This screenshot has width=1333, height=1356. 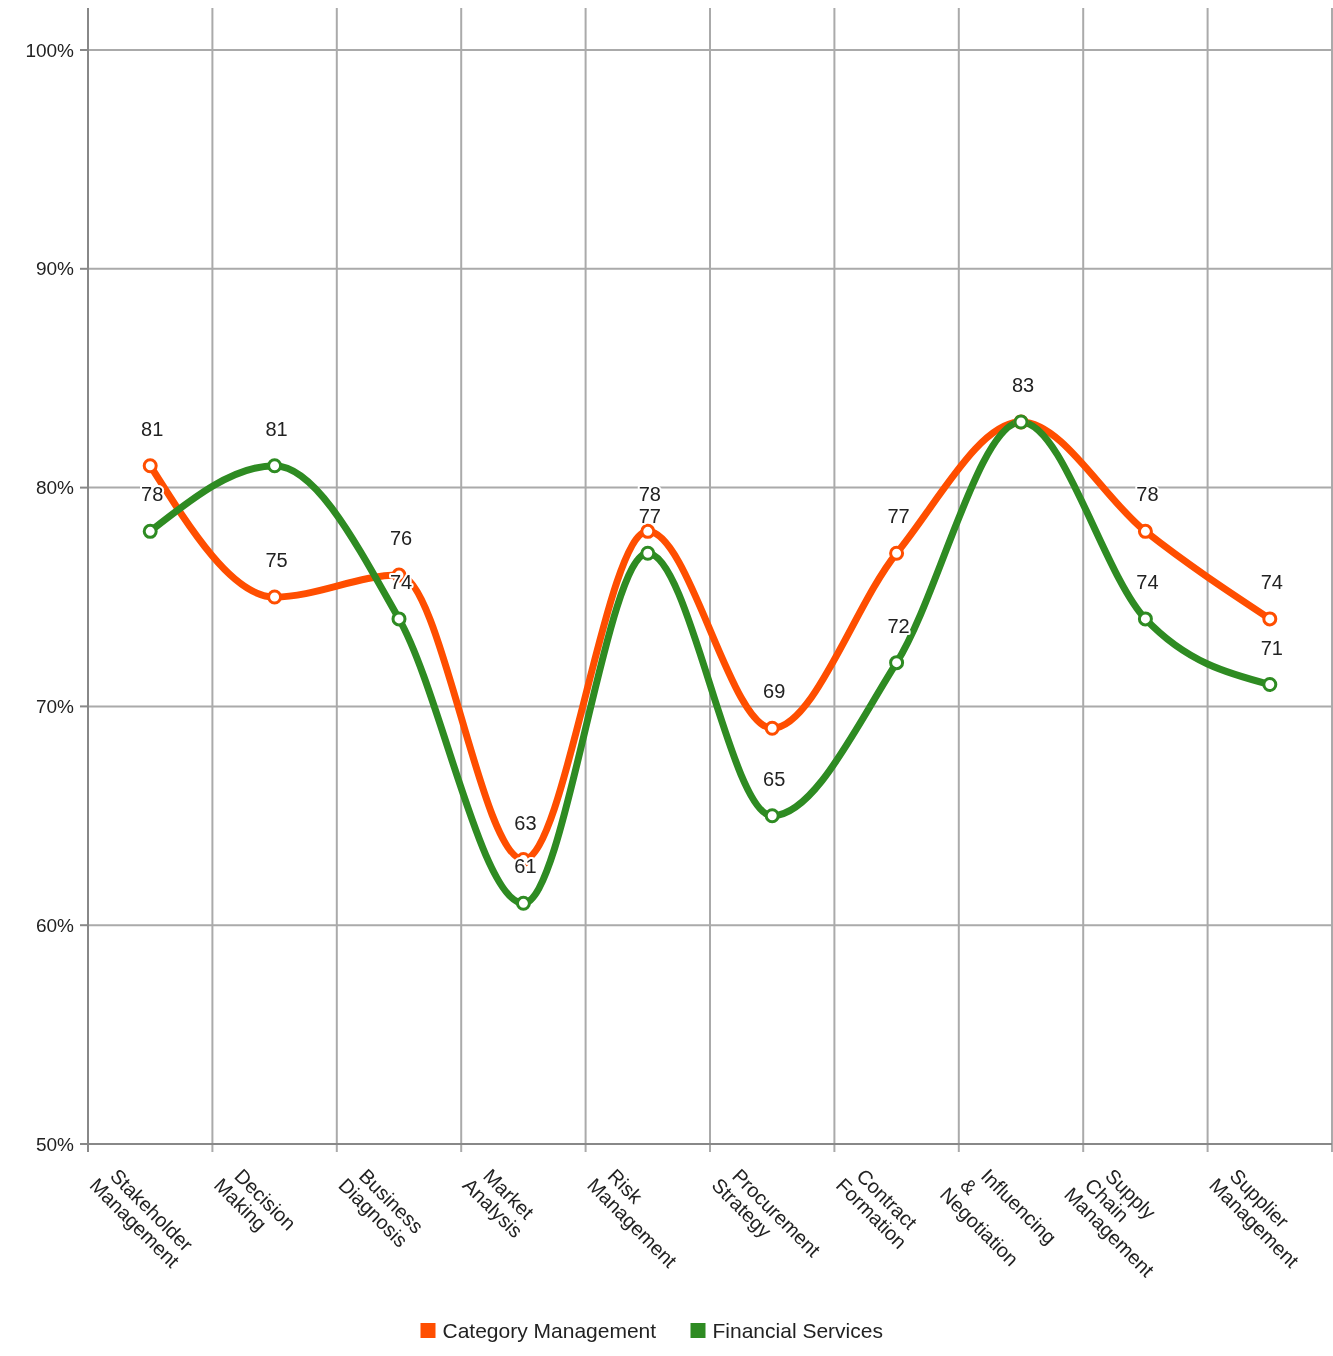 What do you see at coordinates (276, 560) in the screenshot?
I see `data-label: 75` at bounding box center [276, 560].